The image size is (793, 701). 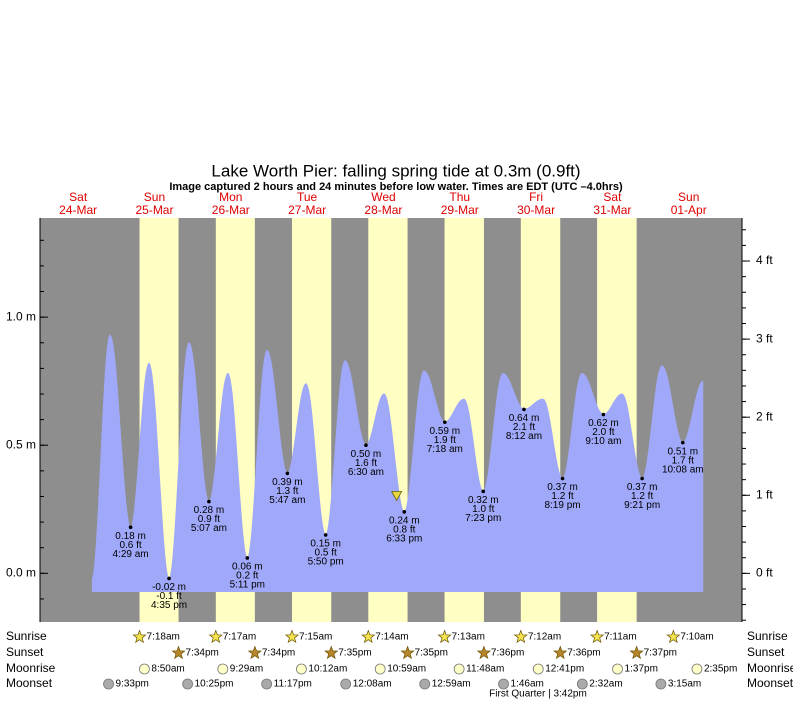 I want to click on moon-phase: First Quarter | 3:42pm, so click(x=538, y=694).